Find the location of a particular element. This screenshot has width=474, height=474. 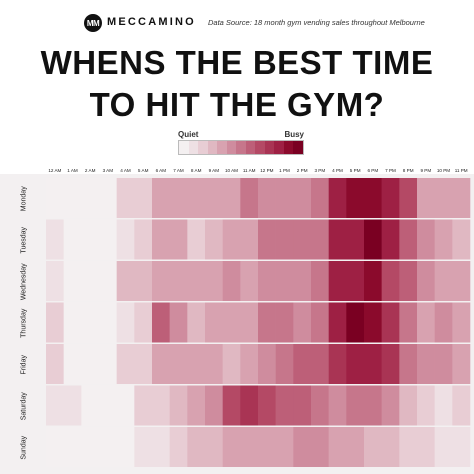

x-tick-label: 2 AM is located at coordinates (90, 170).